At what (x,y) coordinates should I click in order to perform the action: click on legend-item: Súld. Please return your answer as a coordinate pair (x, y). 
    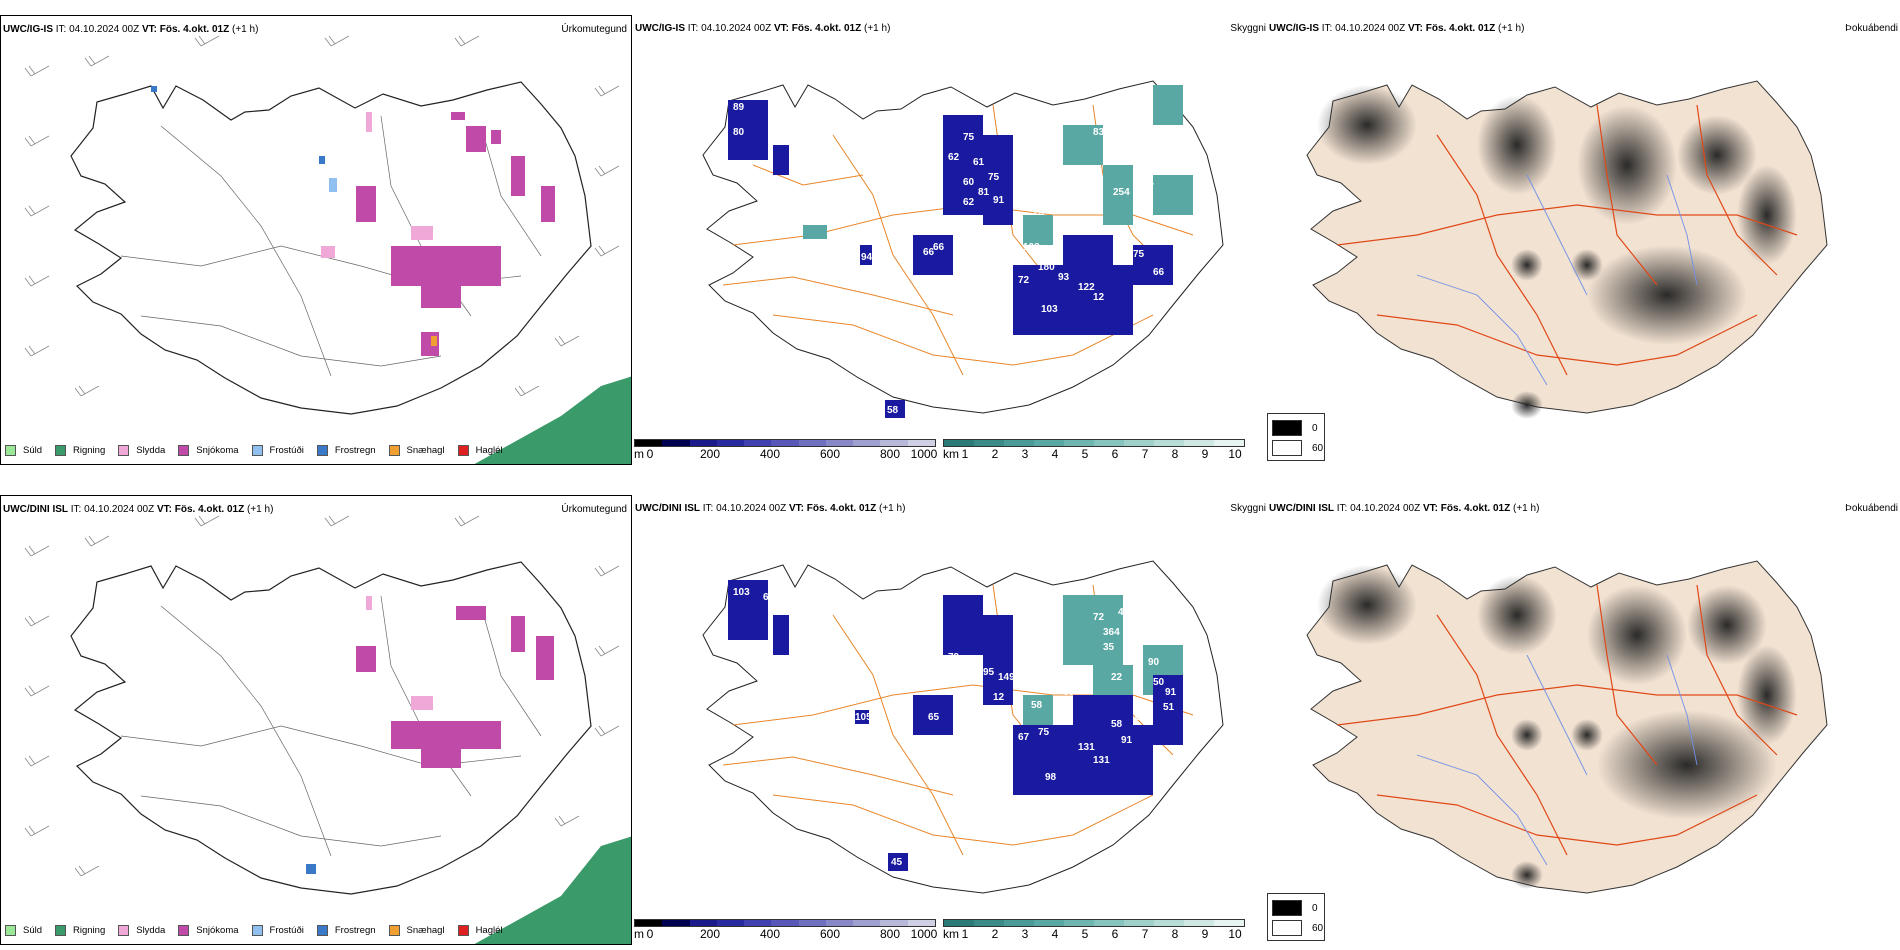
    Looking at the image, I should click on (23, 450).